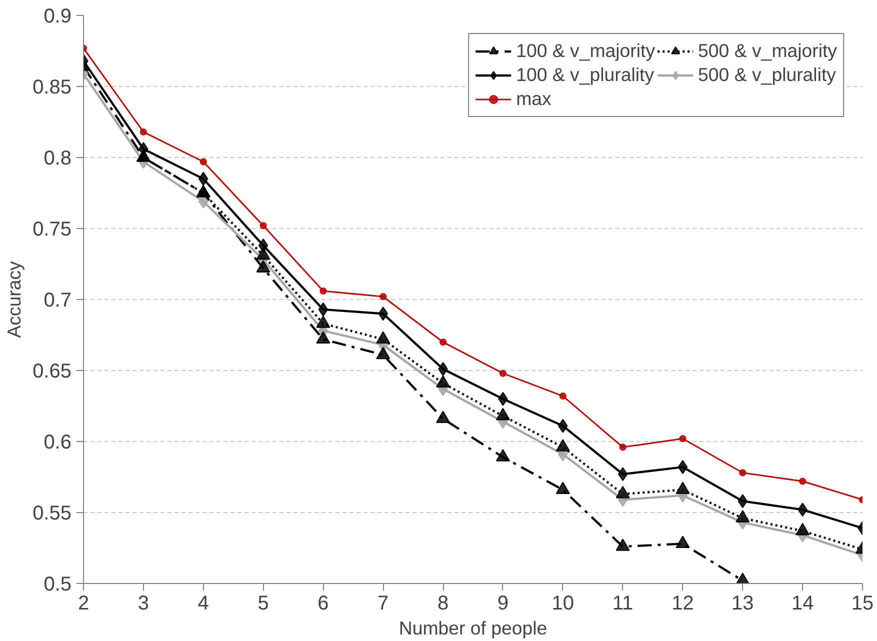  I want to click on x-tick-label: 12, so click(683, 603).